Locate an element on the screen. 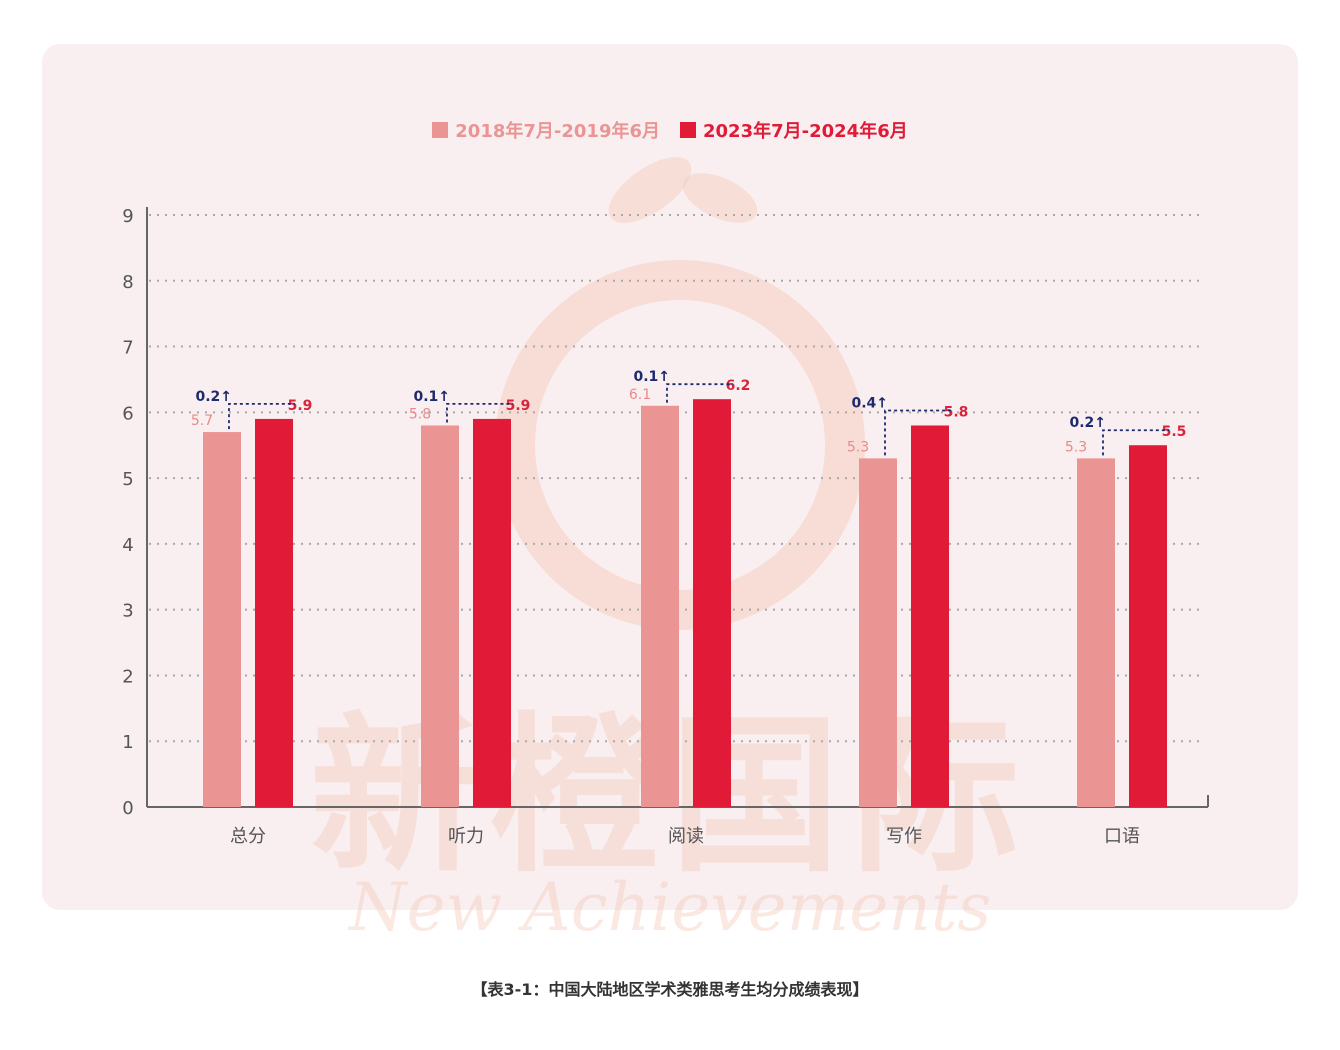 The height and width of the screenshot is (1050, 1340). y-tick-label: 3 is located at coordinates (127, 611).